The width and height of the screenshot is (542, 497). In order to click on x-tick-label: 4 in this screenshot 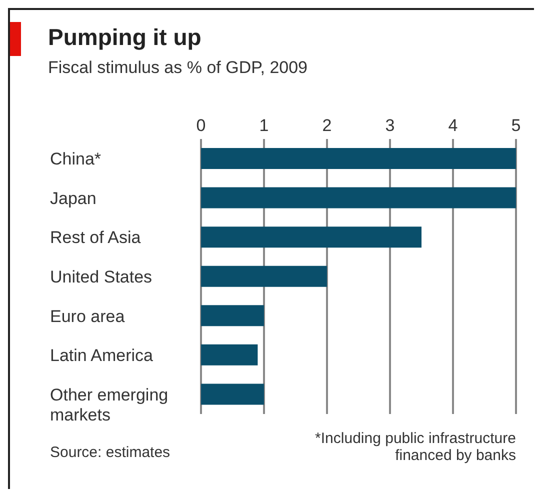, I will do `click(453, 125)`.